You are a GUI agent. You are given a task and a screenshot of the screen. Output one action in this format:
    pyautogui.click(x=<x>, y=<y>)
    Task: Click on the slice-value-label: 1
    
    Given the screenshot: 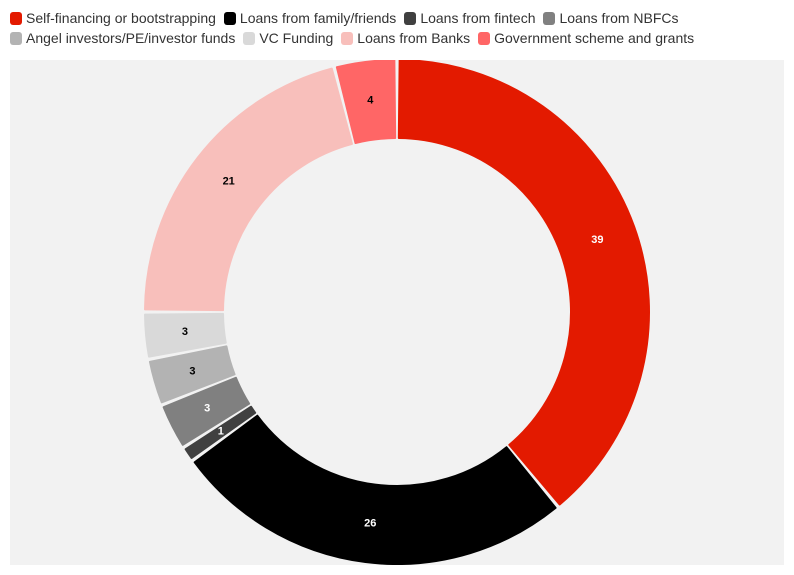 What is the action you would take?
    pyautogui.click(x=221, y=432)
    